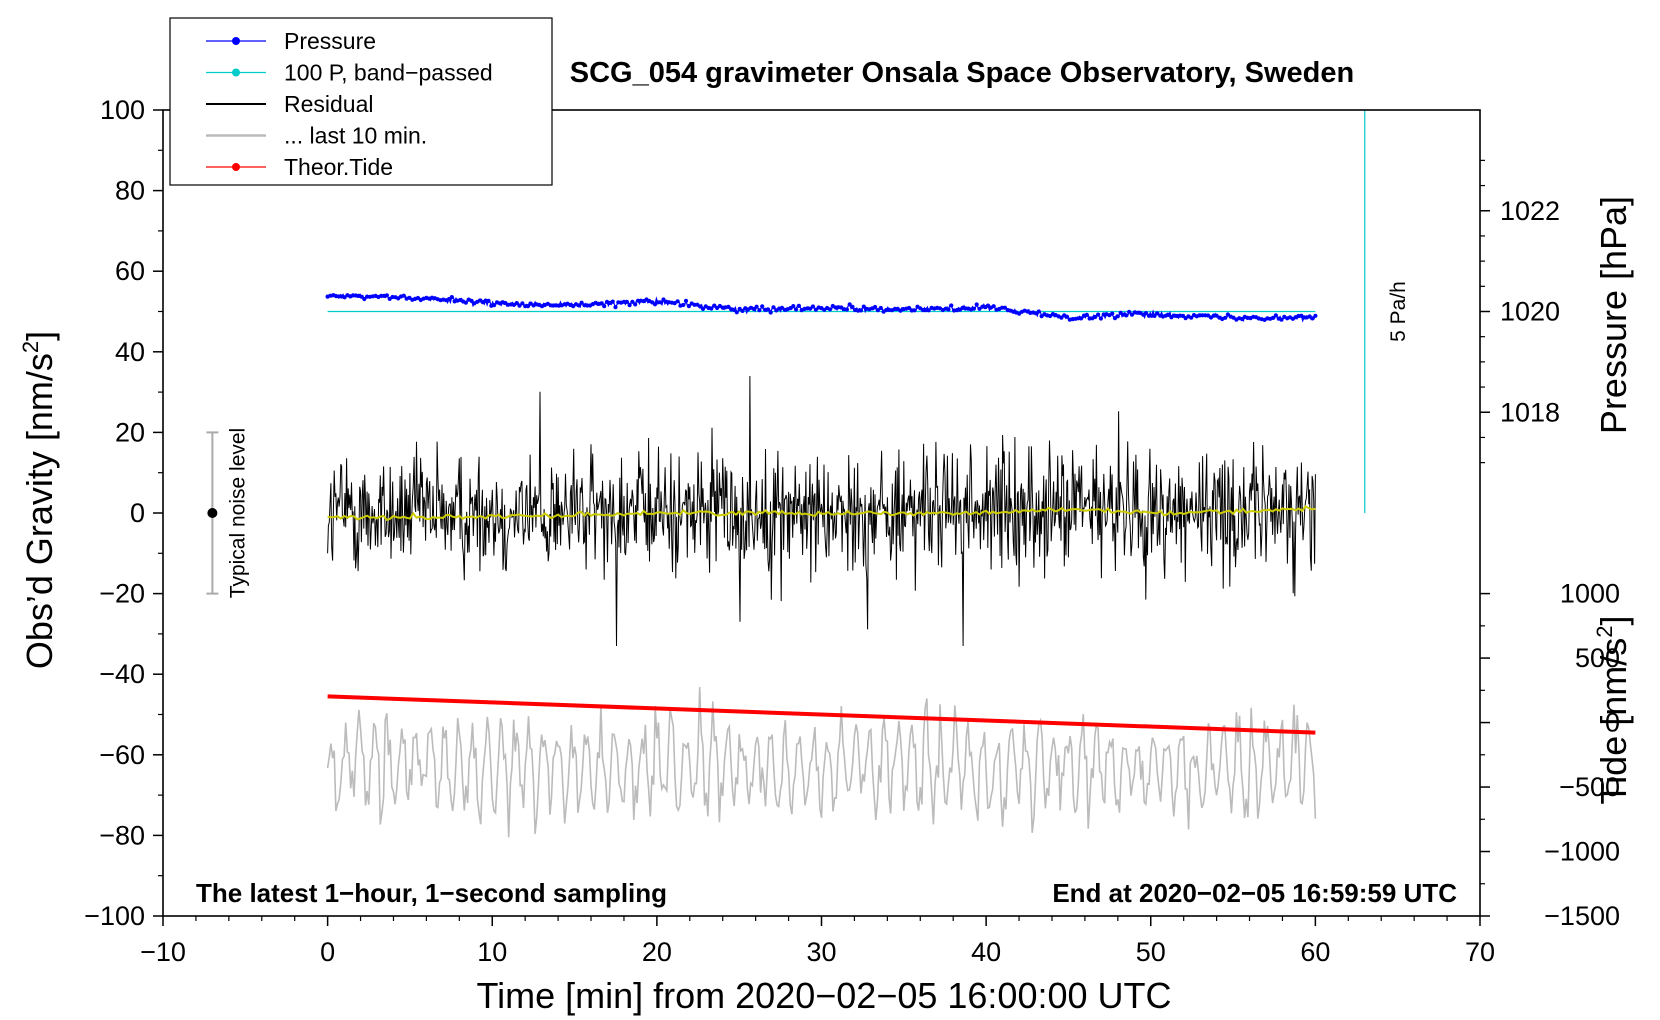 Image resolution: width=1660 pixels, height=1020 pixels. What do you see at coordinates (329, 104) in the screenshot?
I see `legend-label: Residual` at bounding box center [329, 104].